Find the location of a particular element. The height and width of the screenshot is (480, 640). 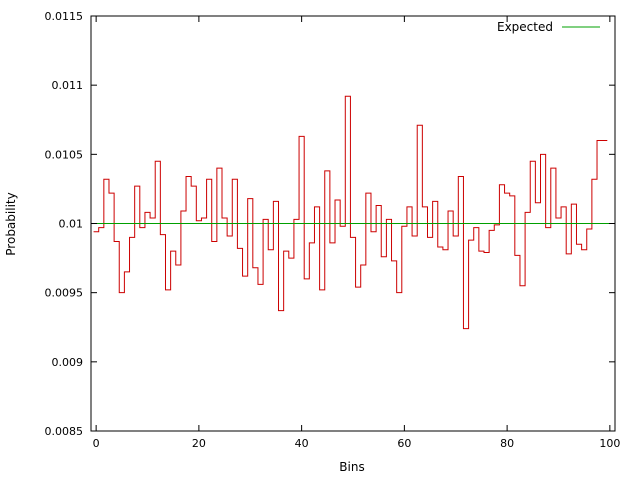

y-tick-label: 0.0095 is located at coordinates (64, 293).